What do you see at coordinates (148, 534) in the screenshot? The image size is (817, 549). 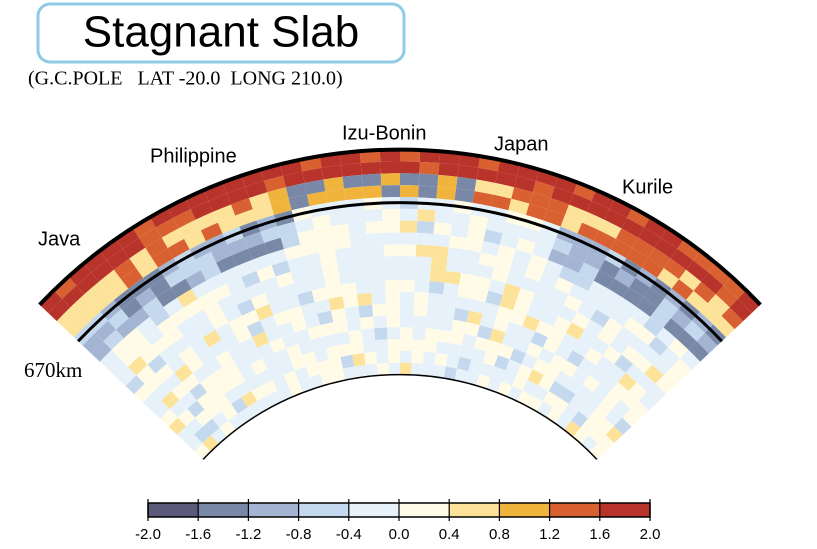 I see `colorbar-tick-label: -2.0` at bounding box center [148, 534].